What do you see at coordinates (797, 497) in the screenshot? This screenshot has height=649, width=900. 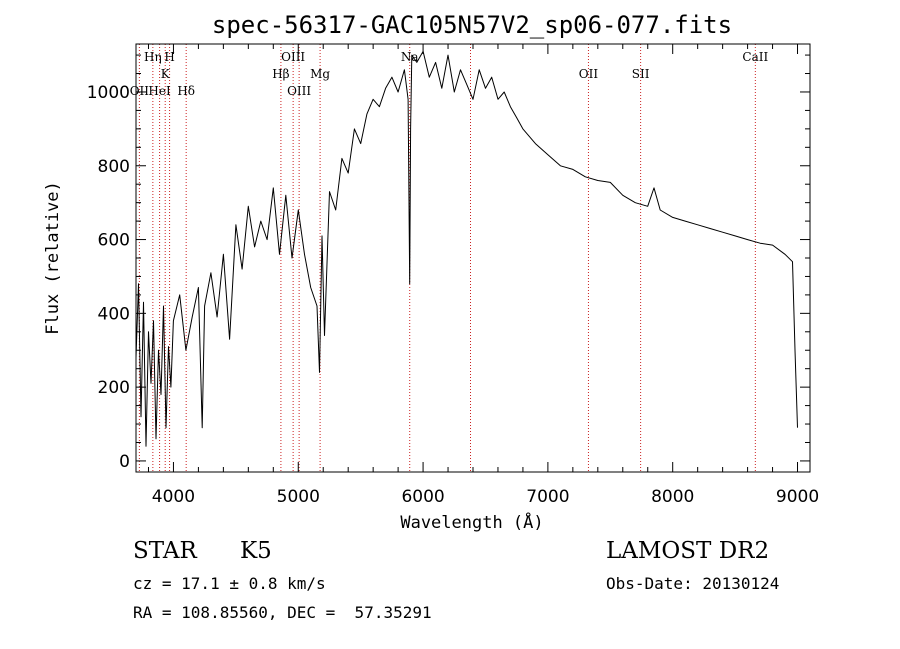 I see `x-tick-label: 9000` at bounding box center [797, 497].